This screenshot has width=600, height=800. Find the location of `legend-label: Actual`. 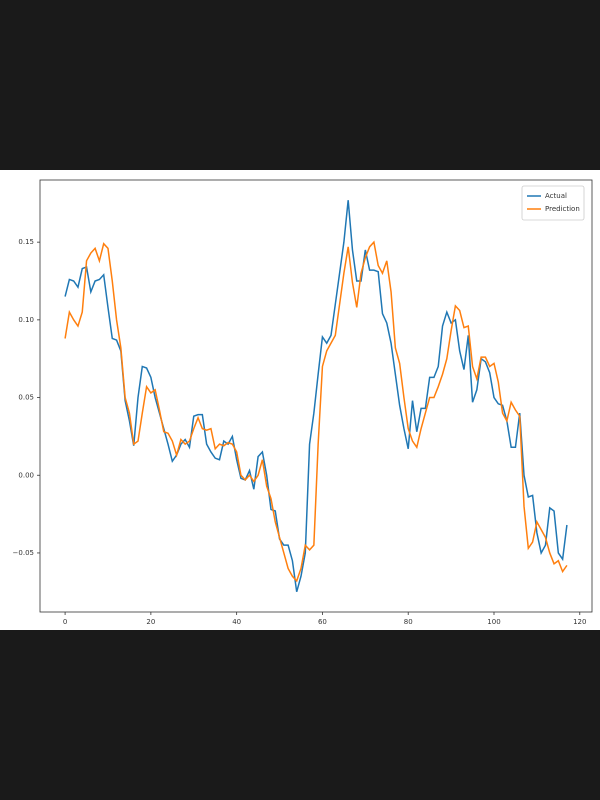

legend-label: Actual is located at coordinates (556, 196).